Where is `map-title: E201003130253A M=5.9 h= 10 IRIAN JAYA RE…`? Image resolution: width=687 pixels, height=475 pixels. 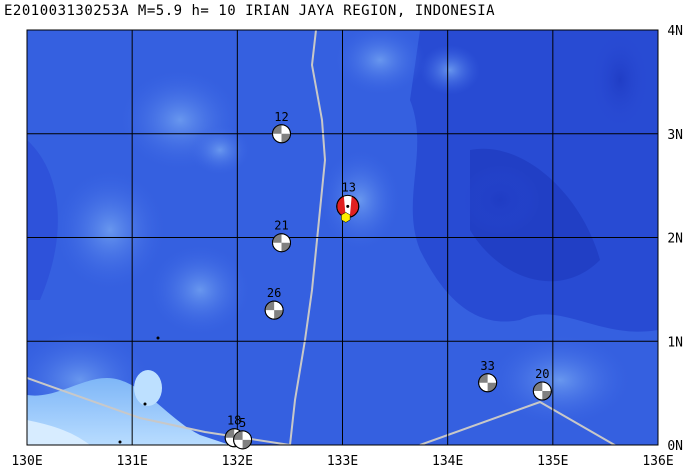
map-title: E201003130253A M=5.9 h= 10 IRIAN JAYA RE… is located at coordinates (250, 11).